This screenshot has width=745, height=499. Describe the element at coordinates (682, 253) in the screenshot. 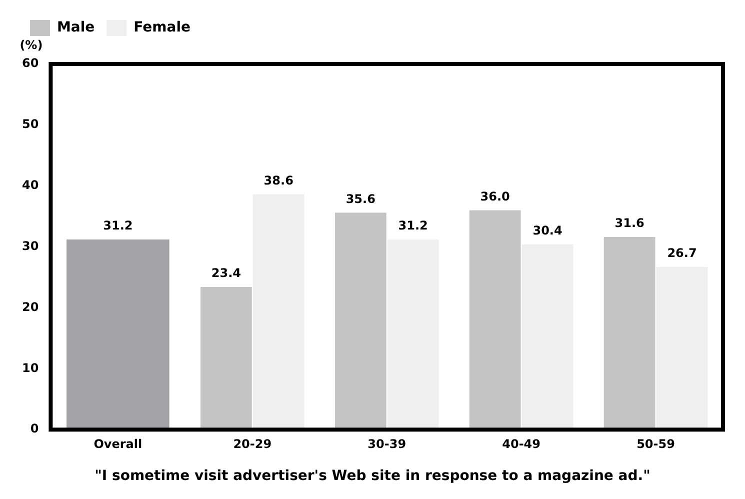

I see `data-label: 26.7` at that location.